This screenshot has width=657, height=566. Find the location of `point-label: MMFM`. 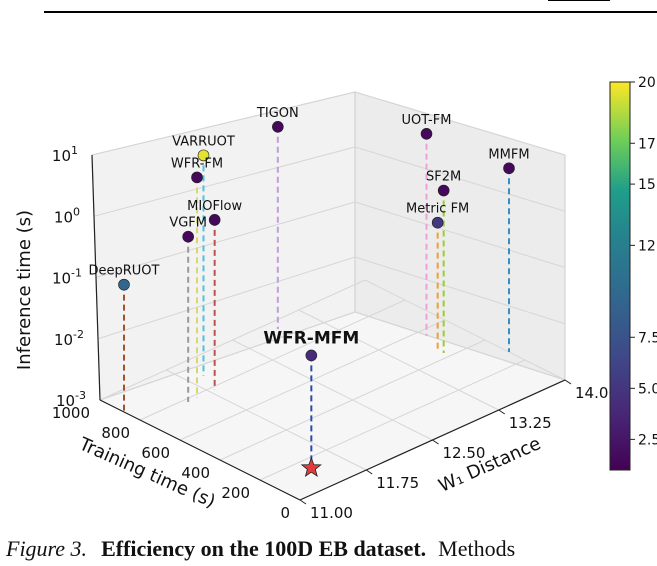

point-label: MMFM is located at coordinates (508, 154).